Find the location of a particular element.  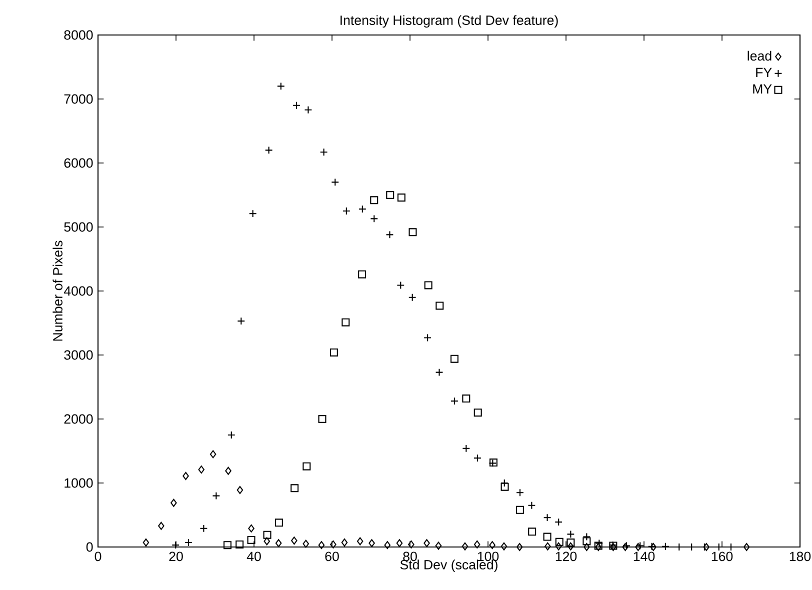

legend-label: lead is located at coordinates (760, 55).